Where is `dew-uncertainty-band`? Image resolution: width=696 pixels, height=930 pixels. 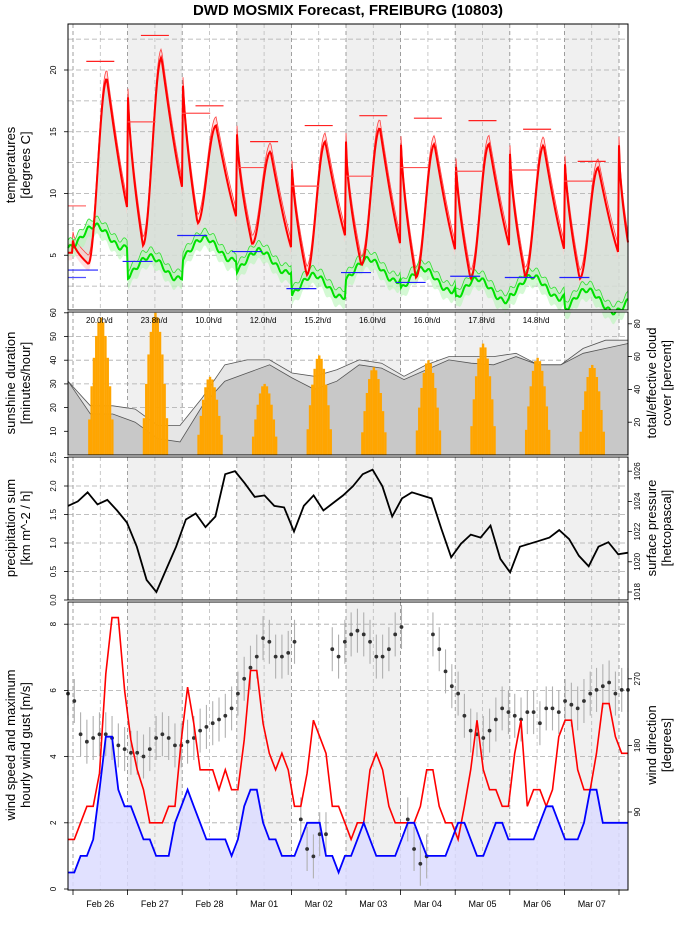 dew-uncertainty-band is located at coordinates (348, 270).